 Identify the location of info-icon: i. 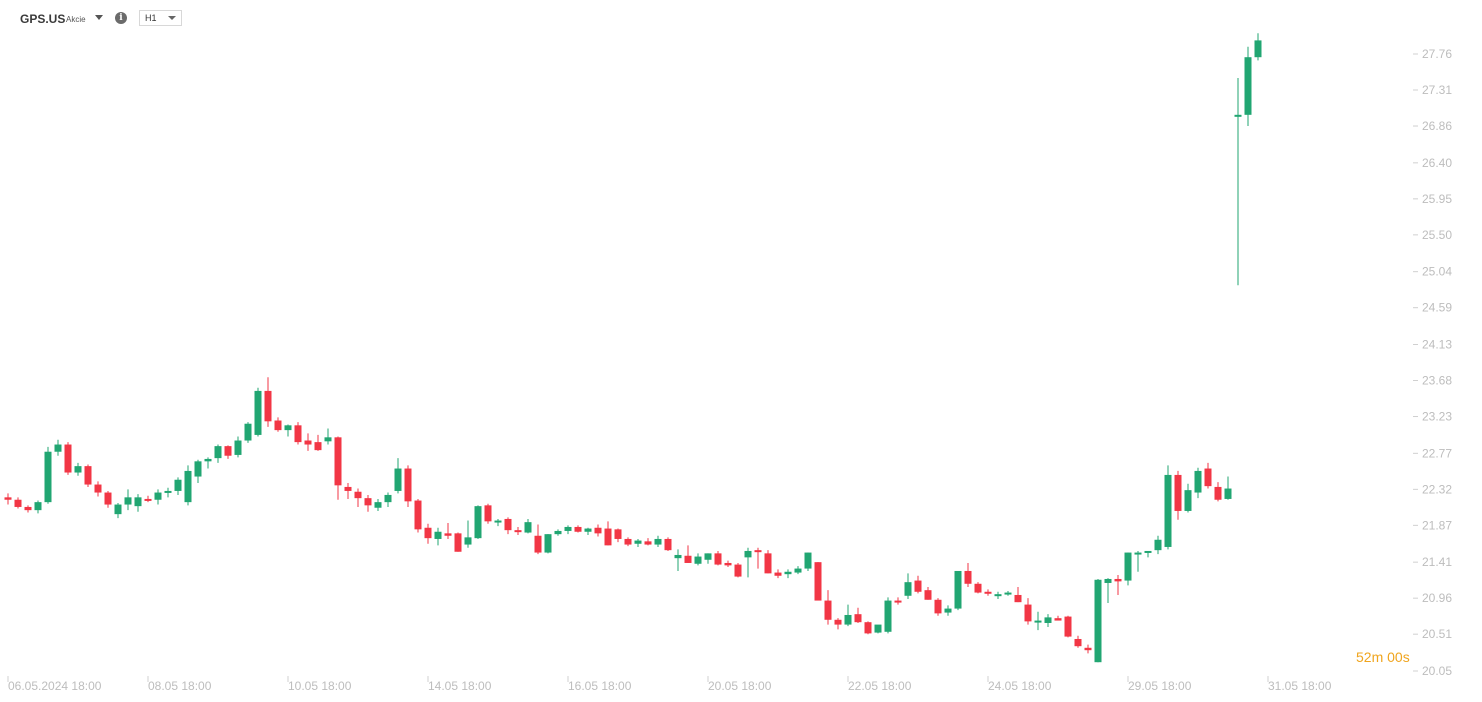
(121, 18).